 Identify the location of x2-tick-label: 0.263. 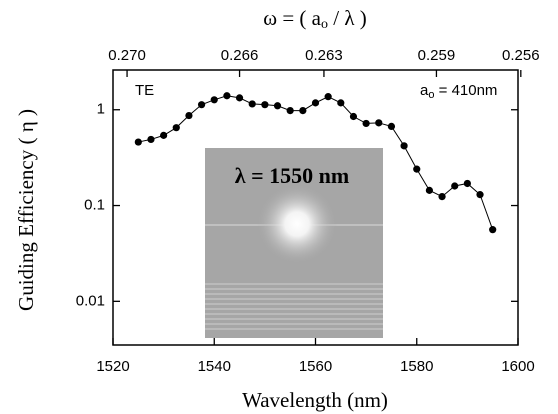
(324, 55).